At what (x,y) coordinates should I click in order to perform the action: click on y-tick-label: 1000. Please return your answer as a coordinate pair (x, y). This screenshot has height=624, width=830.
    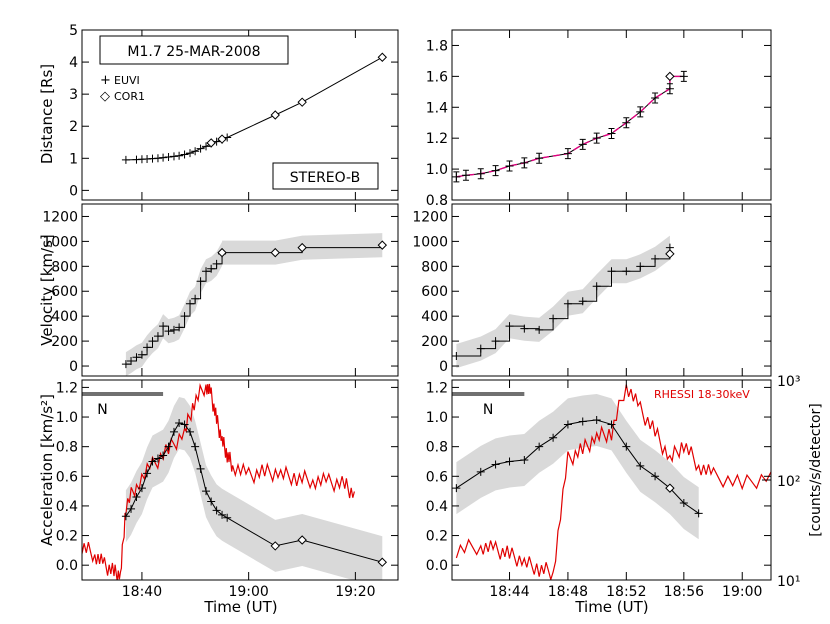
    Looking at the image, I should click on (60, 242).